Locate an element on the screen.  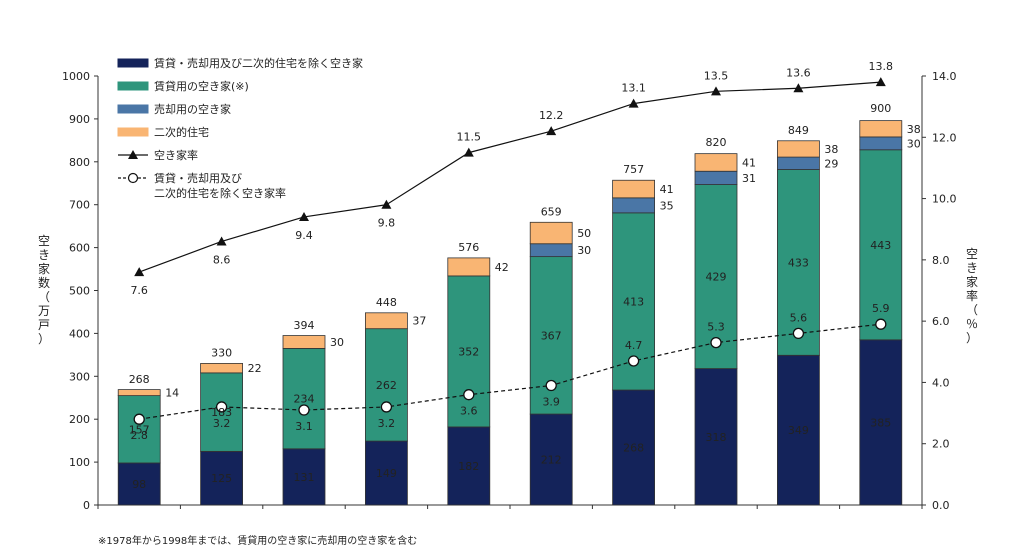
right-tick-label: 14.0 is located at coordinates (944, 76).